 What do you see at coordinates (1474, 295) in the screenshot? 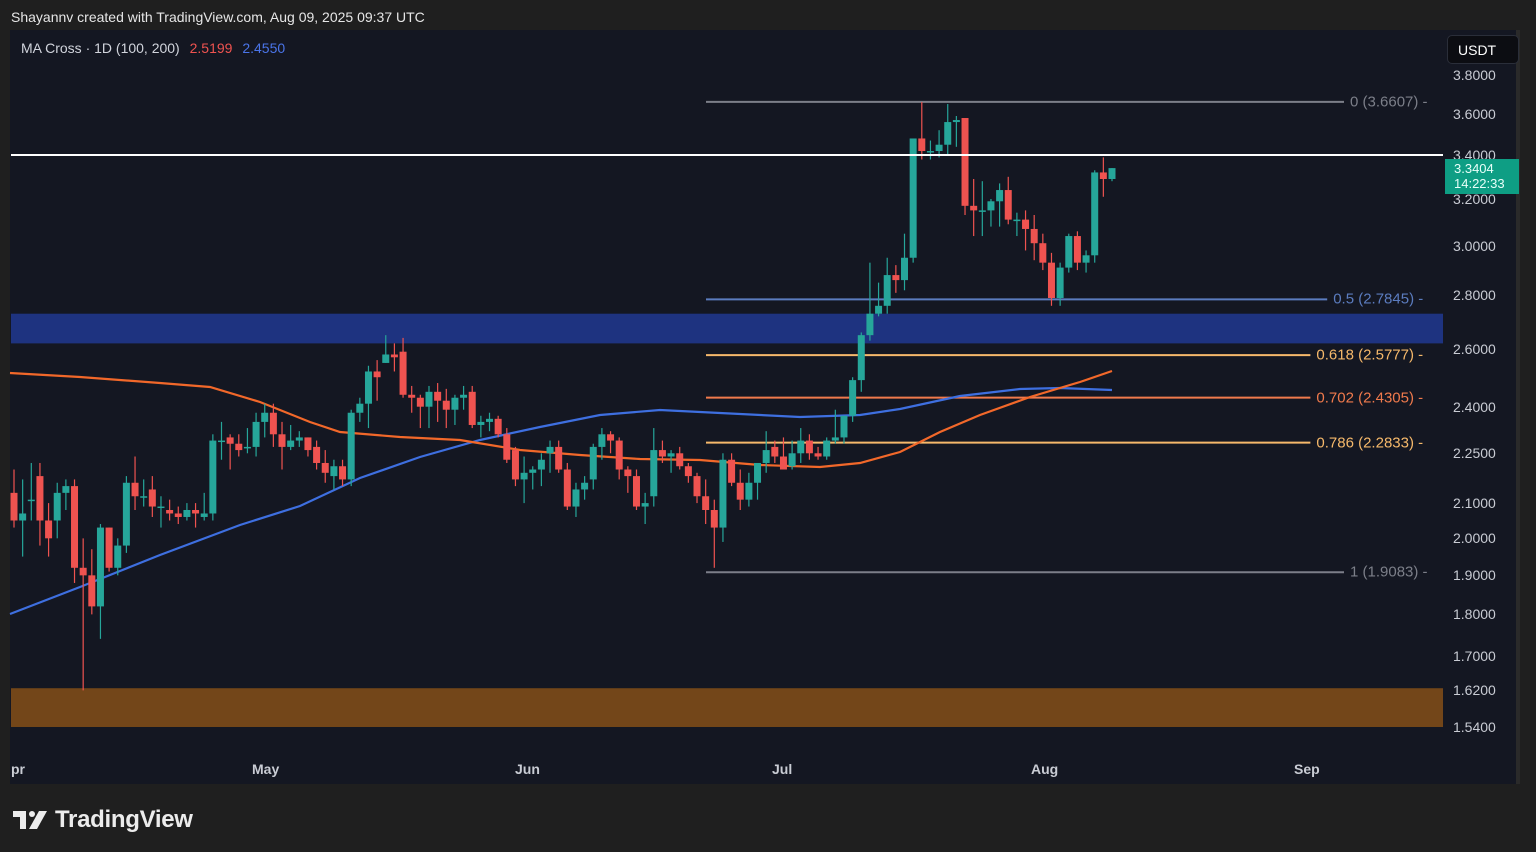
I see `price-axis-label: 2.8000` at bounding box center [1474, 295].